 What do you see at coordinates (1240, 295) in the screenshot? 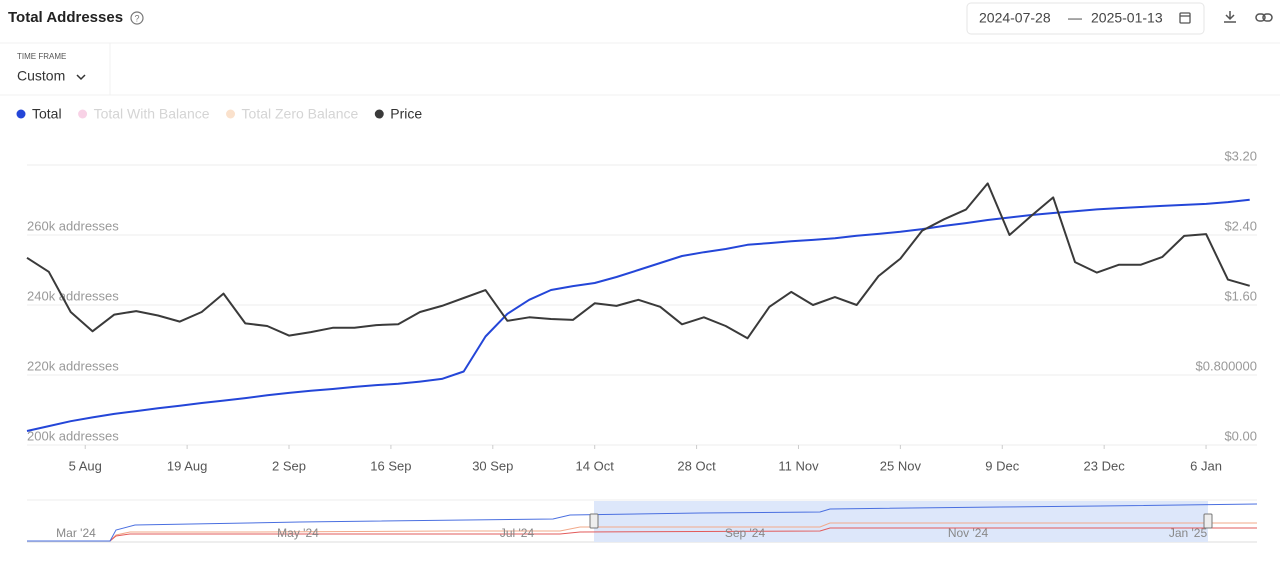
I see `y2-tick-label: $1.60` at bounding box center [1240, 295].